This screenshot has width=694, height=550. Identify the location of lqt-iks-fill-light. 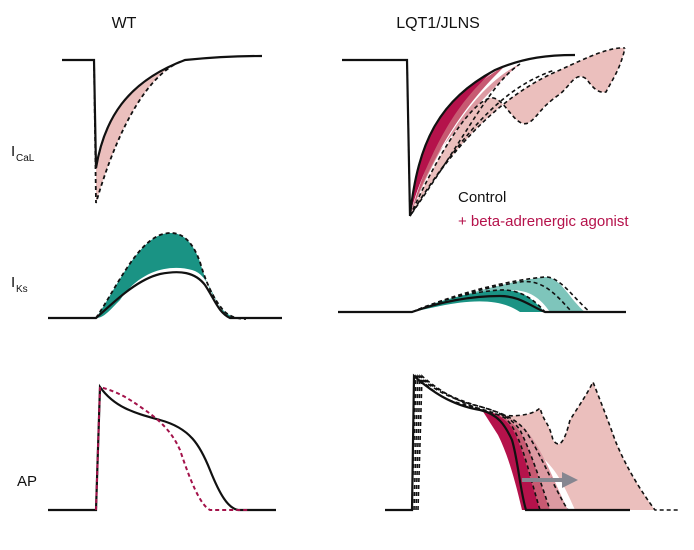
(522, 294).